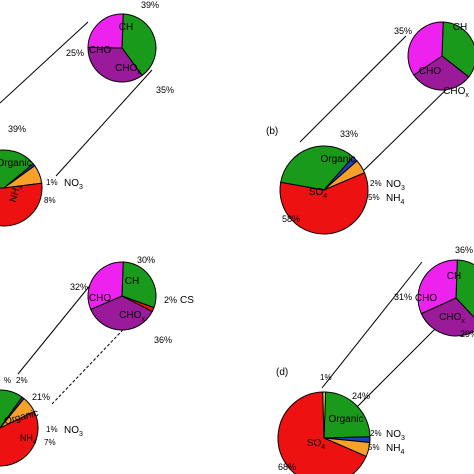  I want to click on pct-label-inset-chox: 35%, so click(165, 90).